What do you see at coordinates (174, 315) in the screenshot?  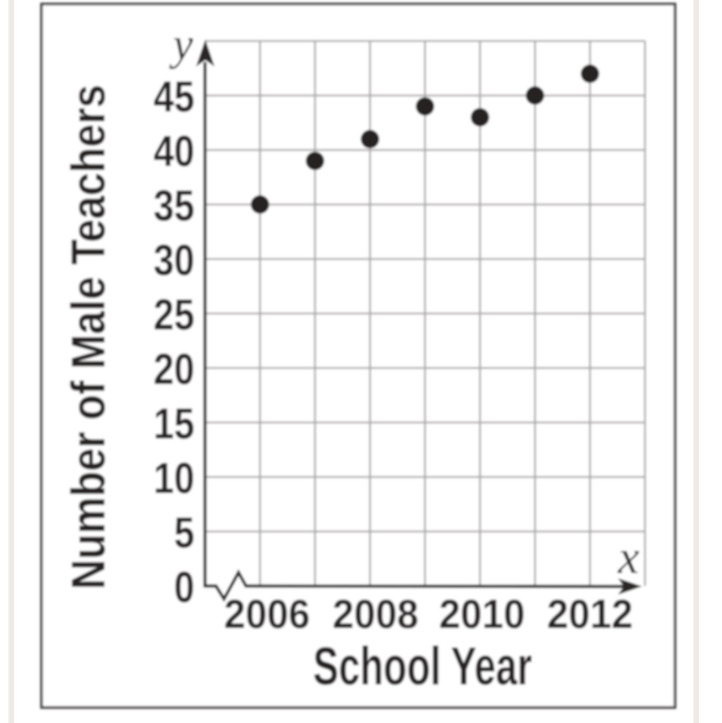 I see `svg-text: 25` at bounding box center [174, 315].